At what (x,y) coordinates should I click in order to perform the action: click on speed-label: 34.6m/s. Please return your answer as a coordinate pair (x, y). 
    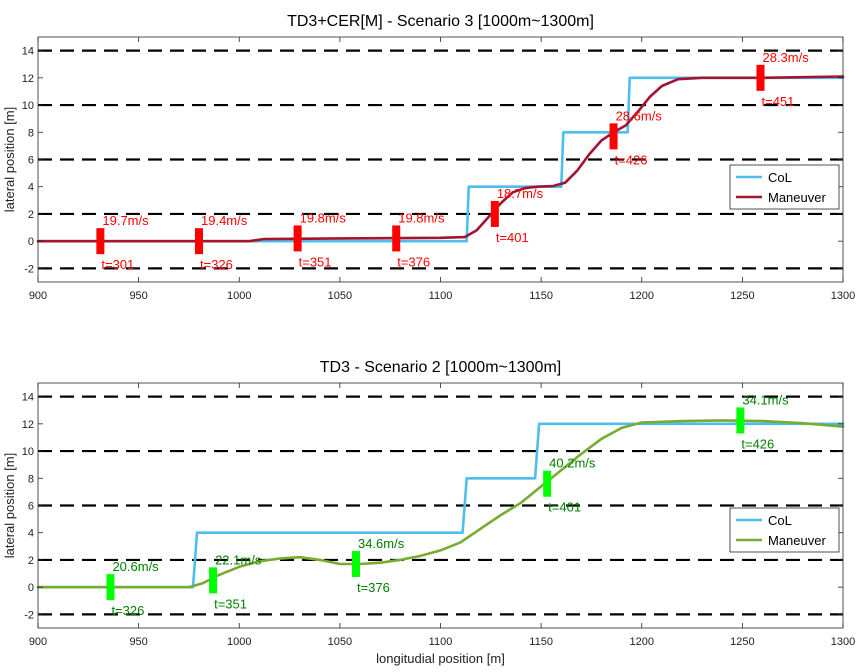
    Looking at the image, I should click on (381, 543).